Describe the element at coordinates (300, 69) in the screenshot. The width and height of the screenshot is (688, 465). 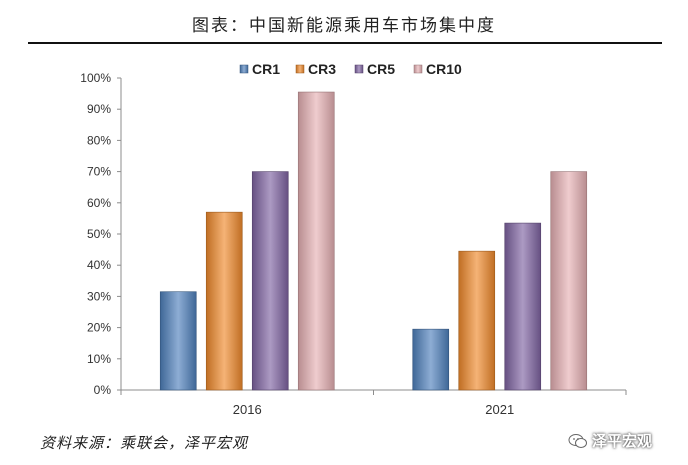
I see `legend-swatch-cr3` at that location.